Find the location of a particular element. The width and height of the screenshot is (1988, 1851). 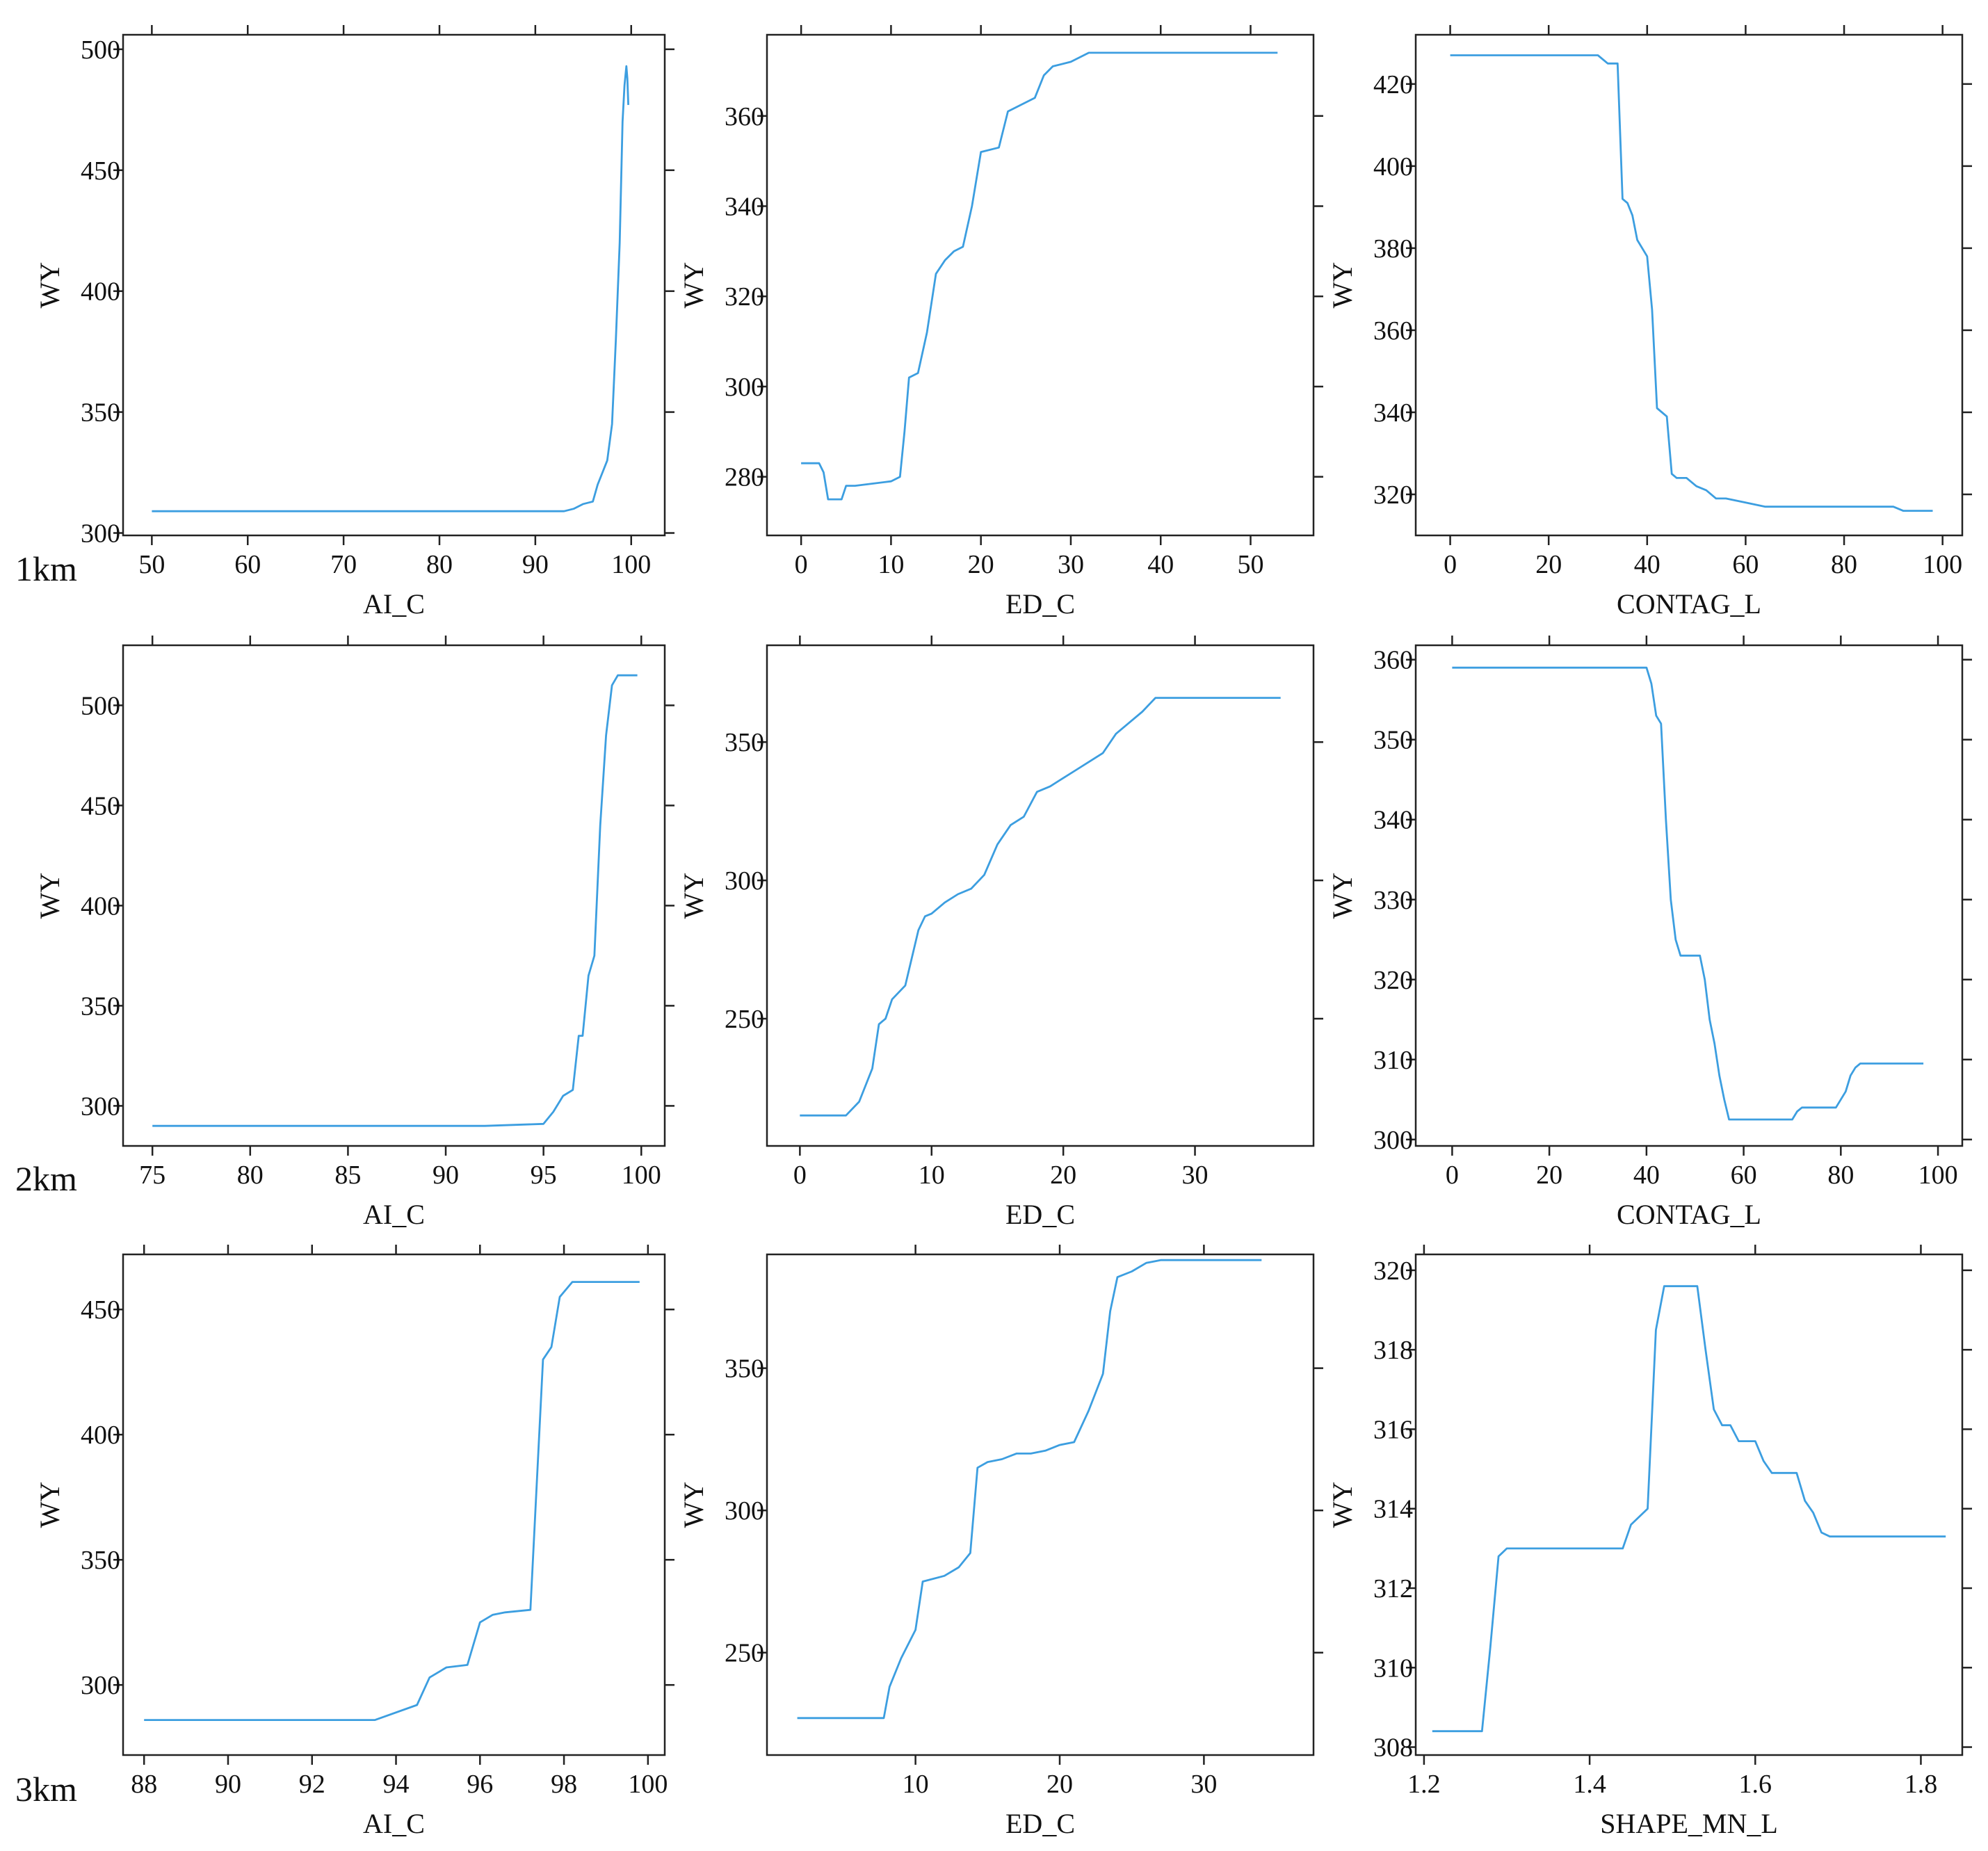

chart-panel-2: 0 10 20 30 40 50 280 300 320 340 360 ED_C WY is located at coordinates (1000, 322).